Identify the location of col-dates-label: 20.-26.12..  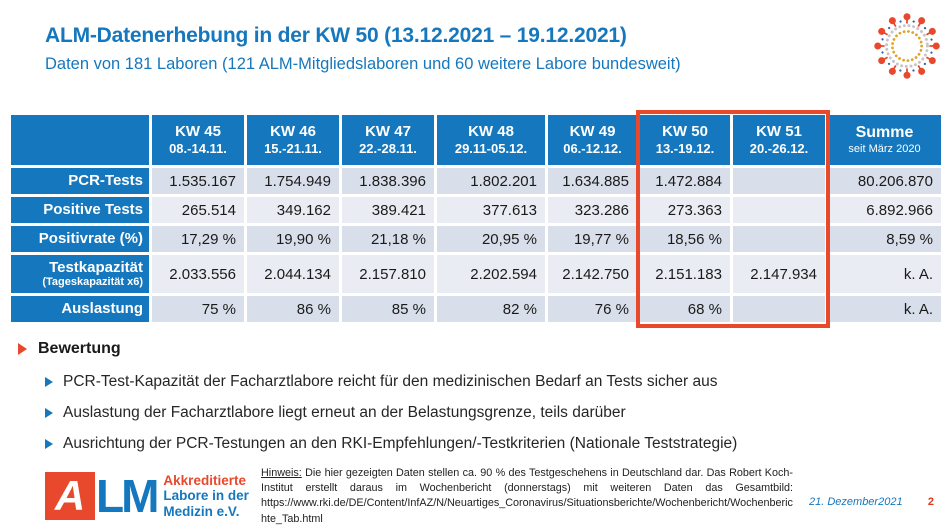
(779, 149).